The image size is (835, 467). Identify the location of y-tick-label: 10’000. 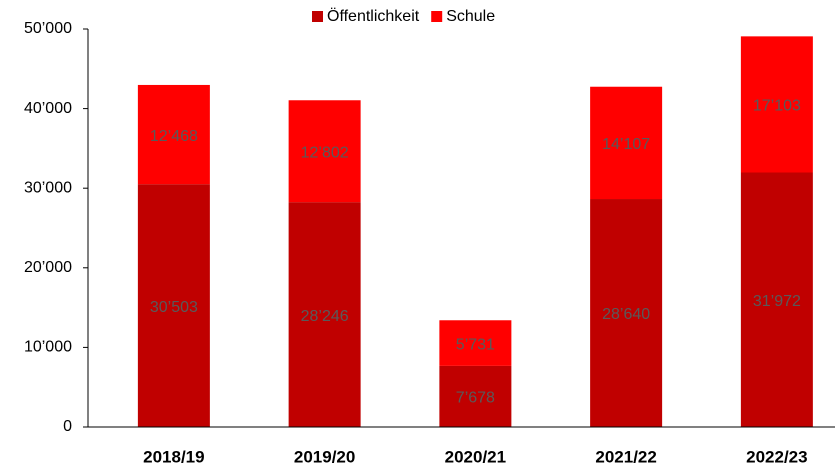
(48, 347).